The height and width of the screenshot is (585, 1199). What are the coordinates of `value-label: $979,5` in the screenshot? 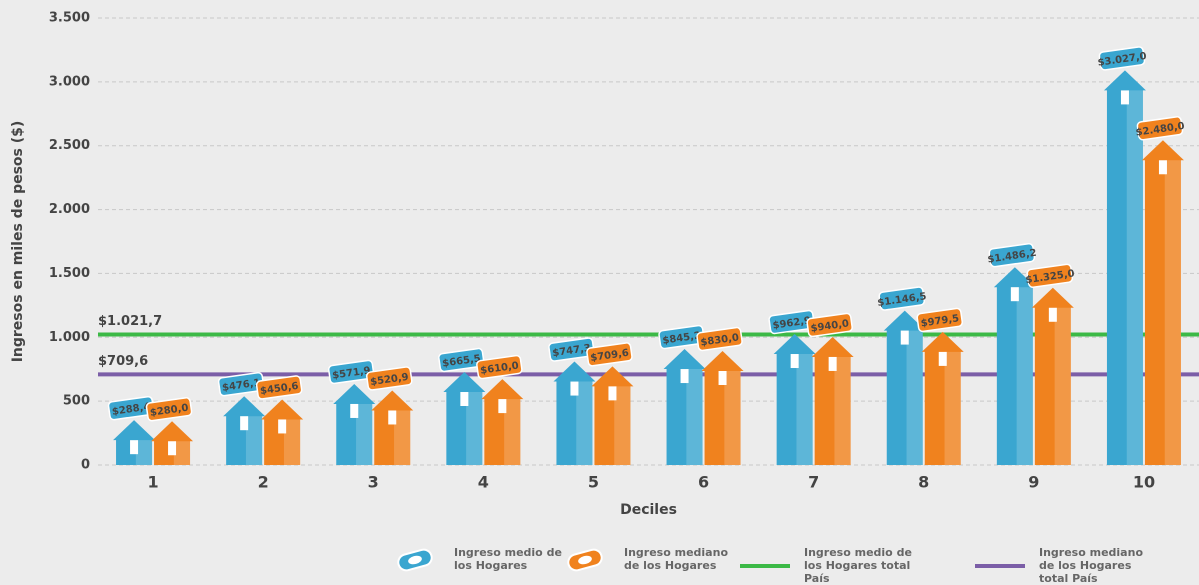 It's located at (940, 321).